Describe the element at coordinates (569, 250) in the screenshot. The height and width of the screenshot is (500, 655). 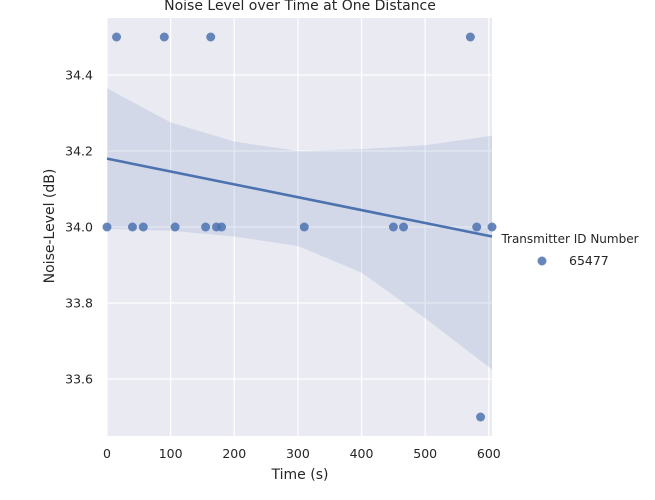
I see `legend: Transmitter ID Number 65477` at that location.